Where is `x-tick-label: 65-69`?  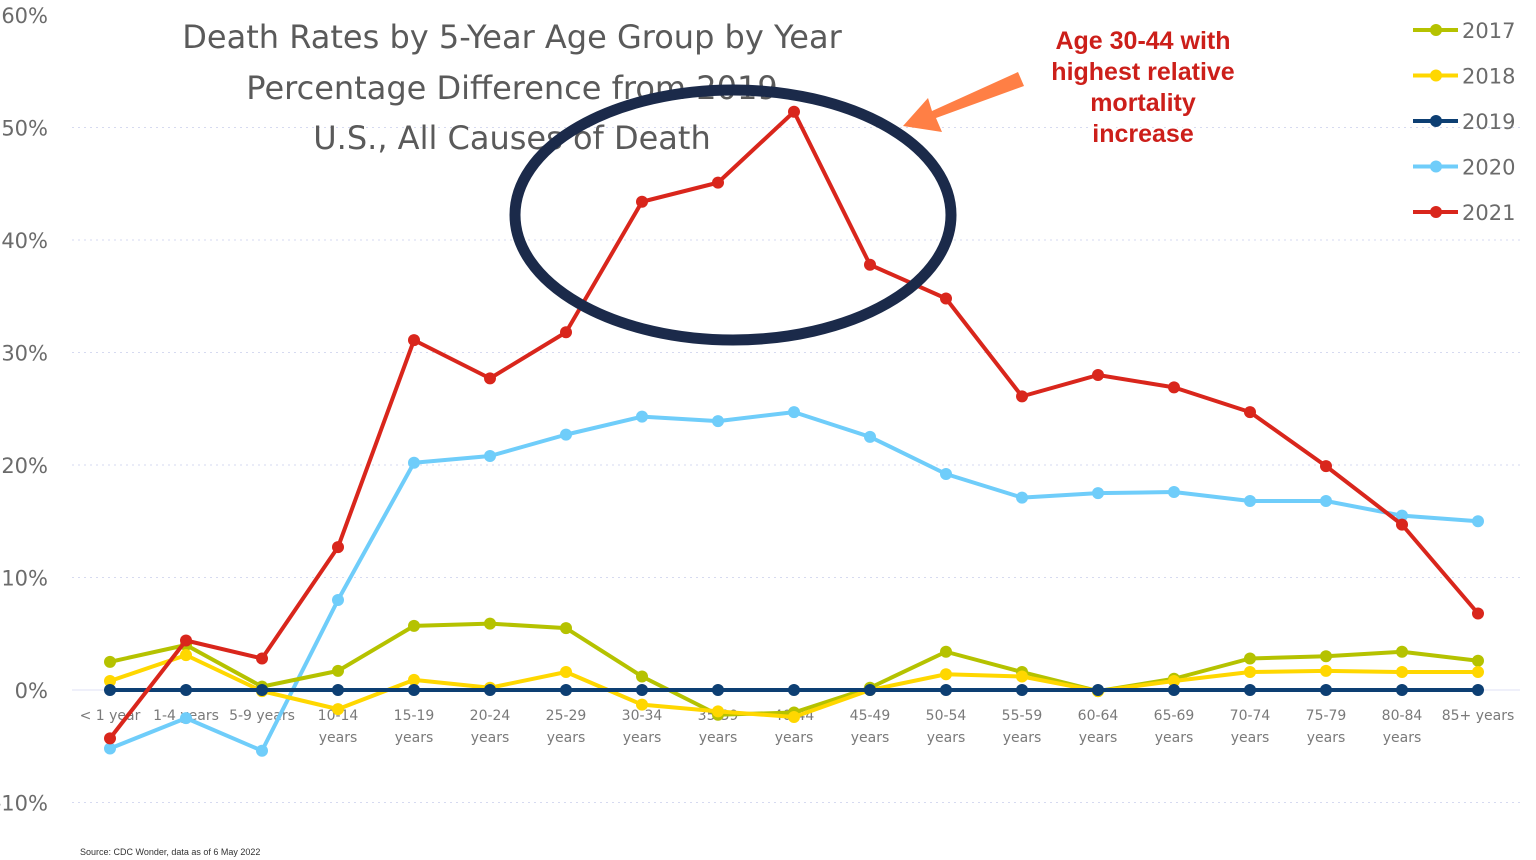 x-tick-label: 65-69 is located at coordinates (1174, 716).